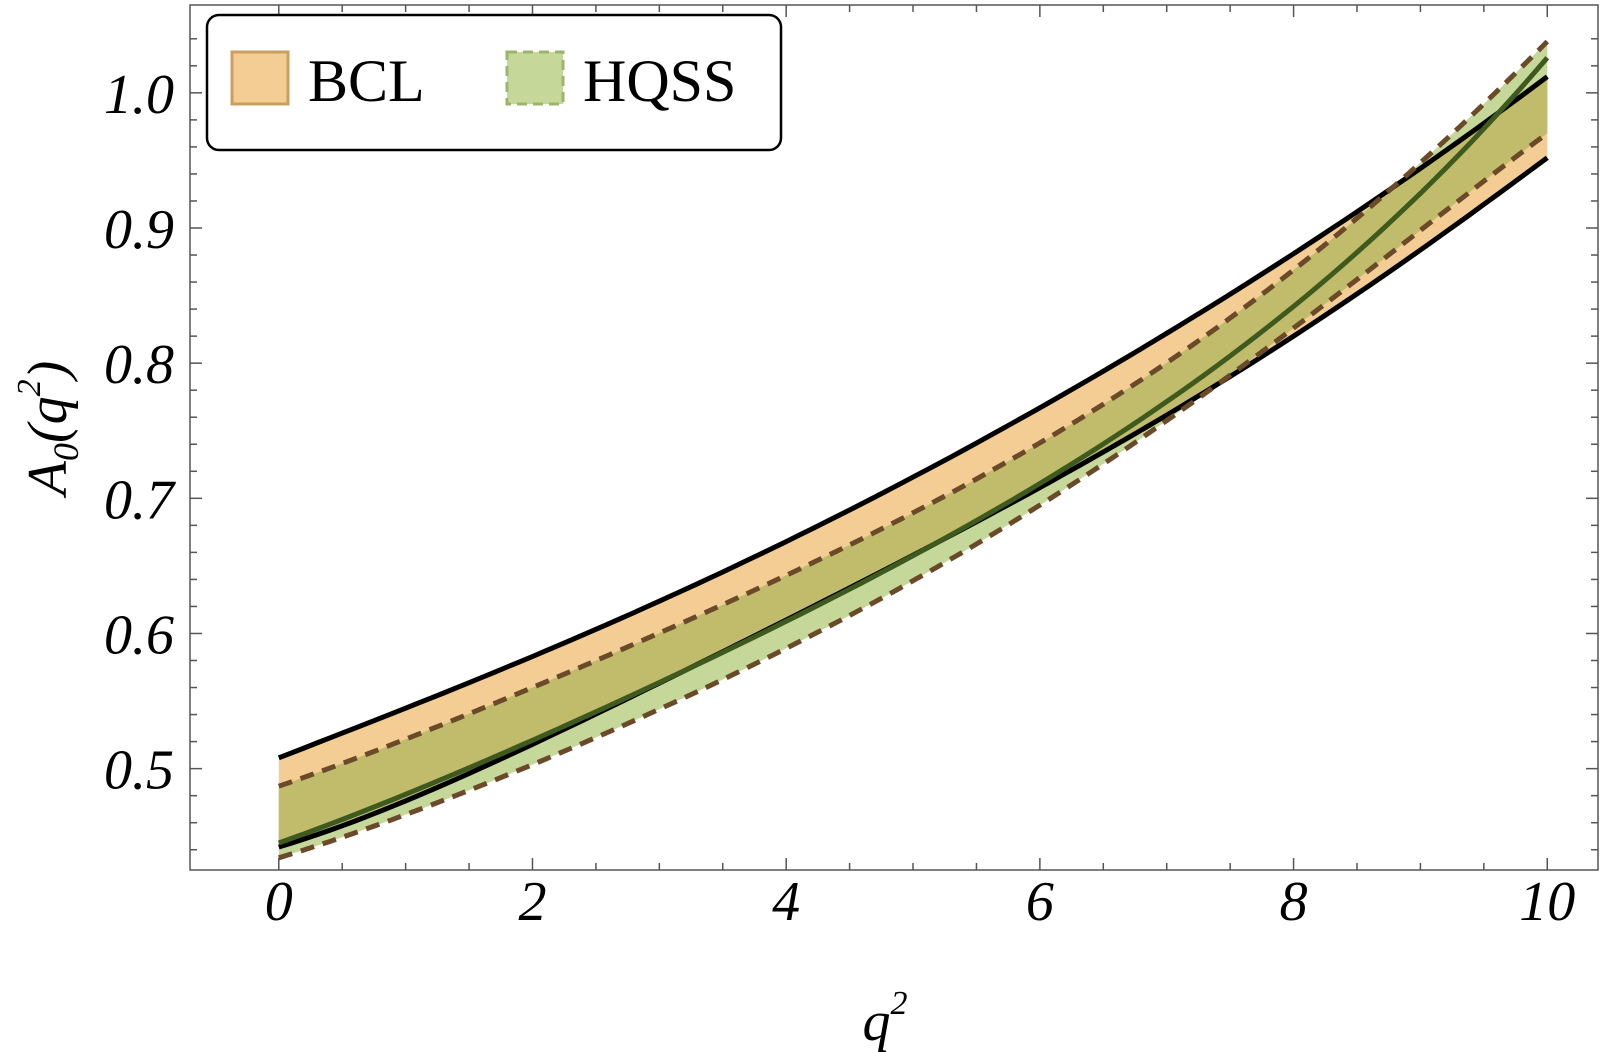 Image resolution: width=1600 pixels, height=1052 pixels. Describe the element at coordinates (659, 81) in the screenshot. I see `legend-label-hqss: HQSS` at that location.